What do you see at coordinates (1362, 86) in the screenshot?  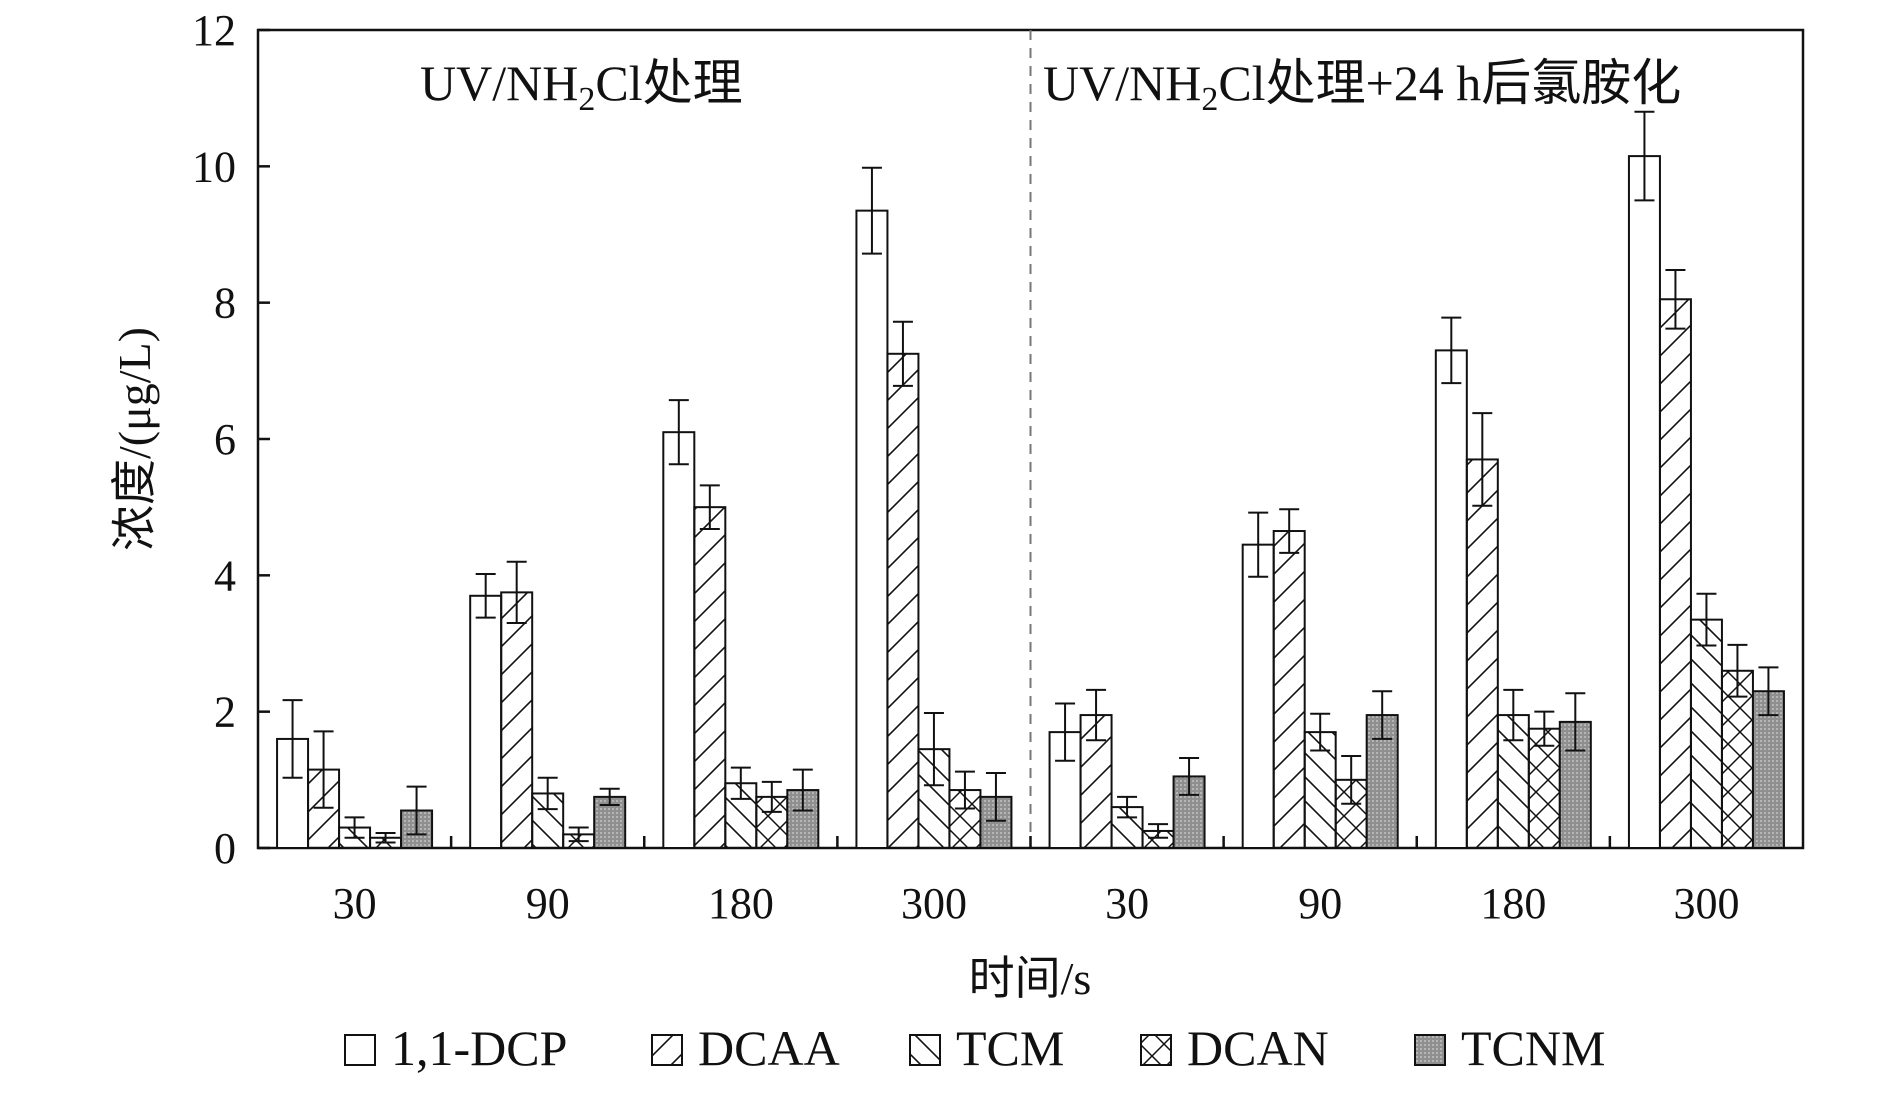 I see `panel-title-right: UV/NH2Cl处理+24 h后氯胺化` at bounding box center [1362, 86].